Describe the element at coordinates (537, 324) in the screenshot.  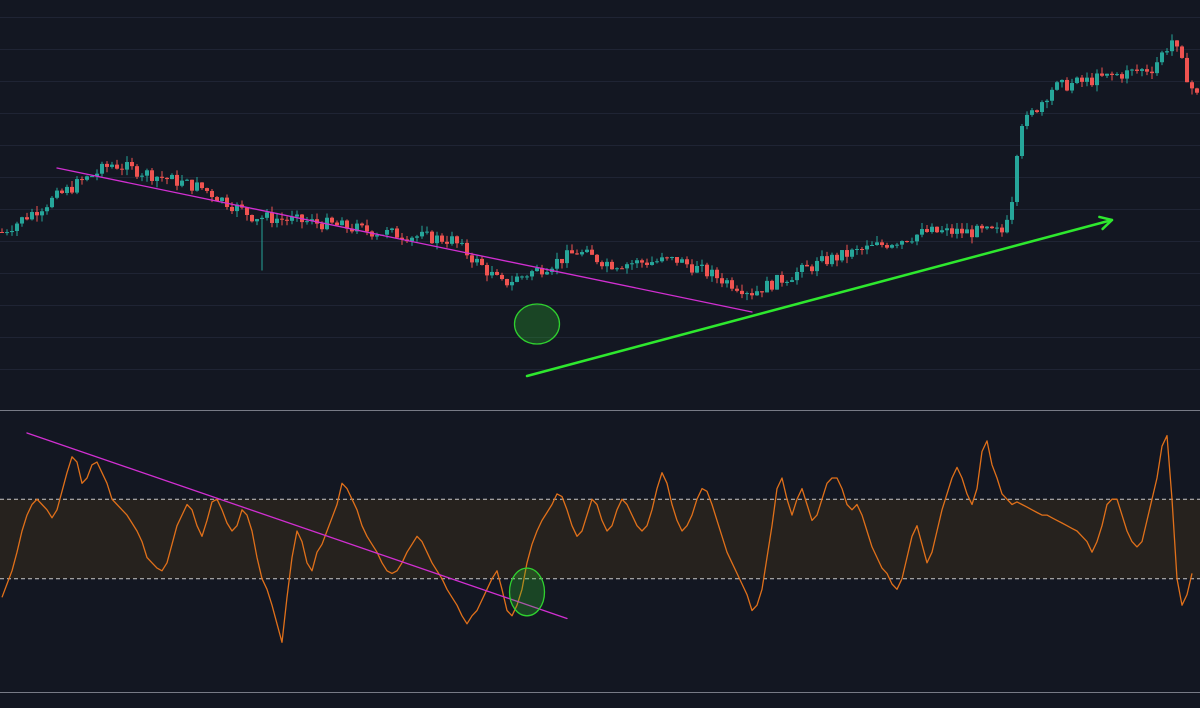
I see `bottom-highlight` at that location.